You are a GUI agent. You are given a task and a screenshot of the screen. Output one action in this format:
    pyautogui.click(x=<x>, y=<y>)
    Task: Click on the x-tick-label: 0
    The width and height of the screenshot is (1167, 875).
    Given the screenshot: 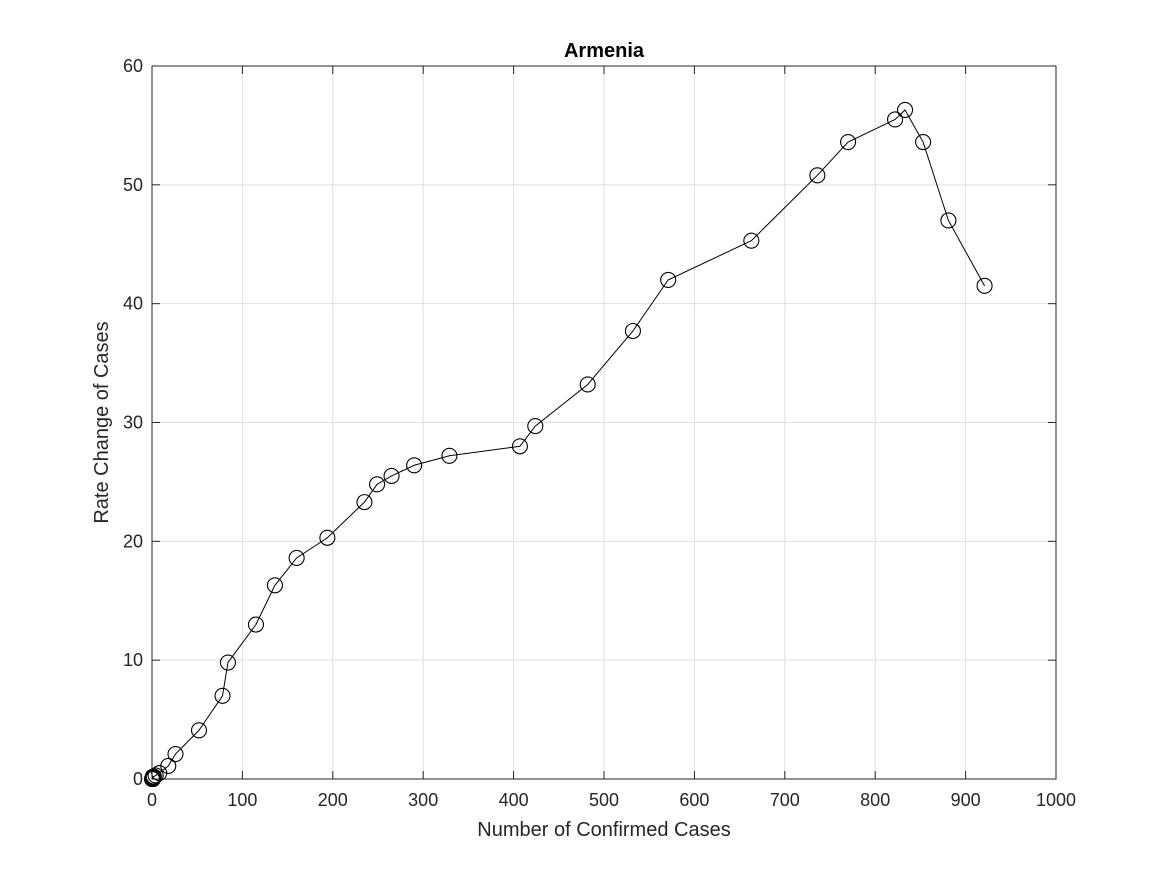 What is the action you would take?
    pyautogui.click(x=152, y=800)
    